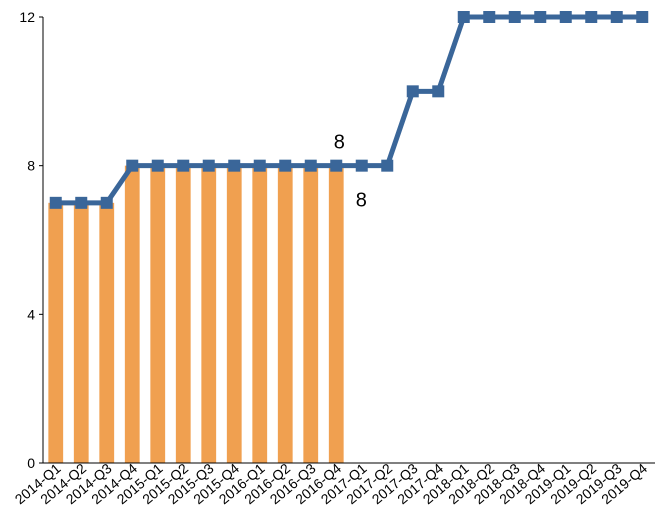 This screenshot has width=665, height=531. What do you see at coordinates (31, 166) in the screenshot?
I see `y-tick-label: 8` at bounding box center [31, 166].